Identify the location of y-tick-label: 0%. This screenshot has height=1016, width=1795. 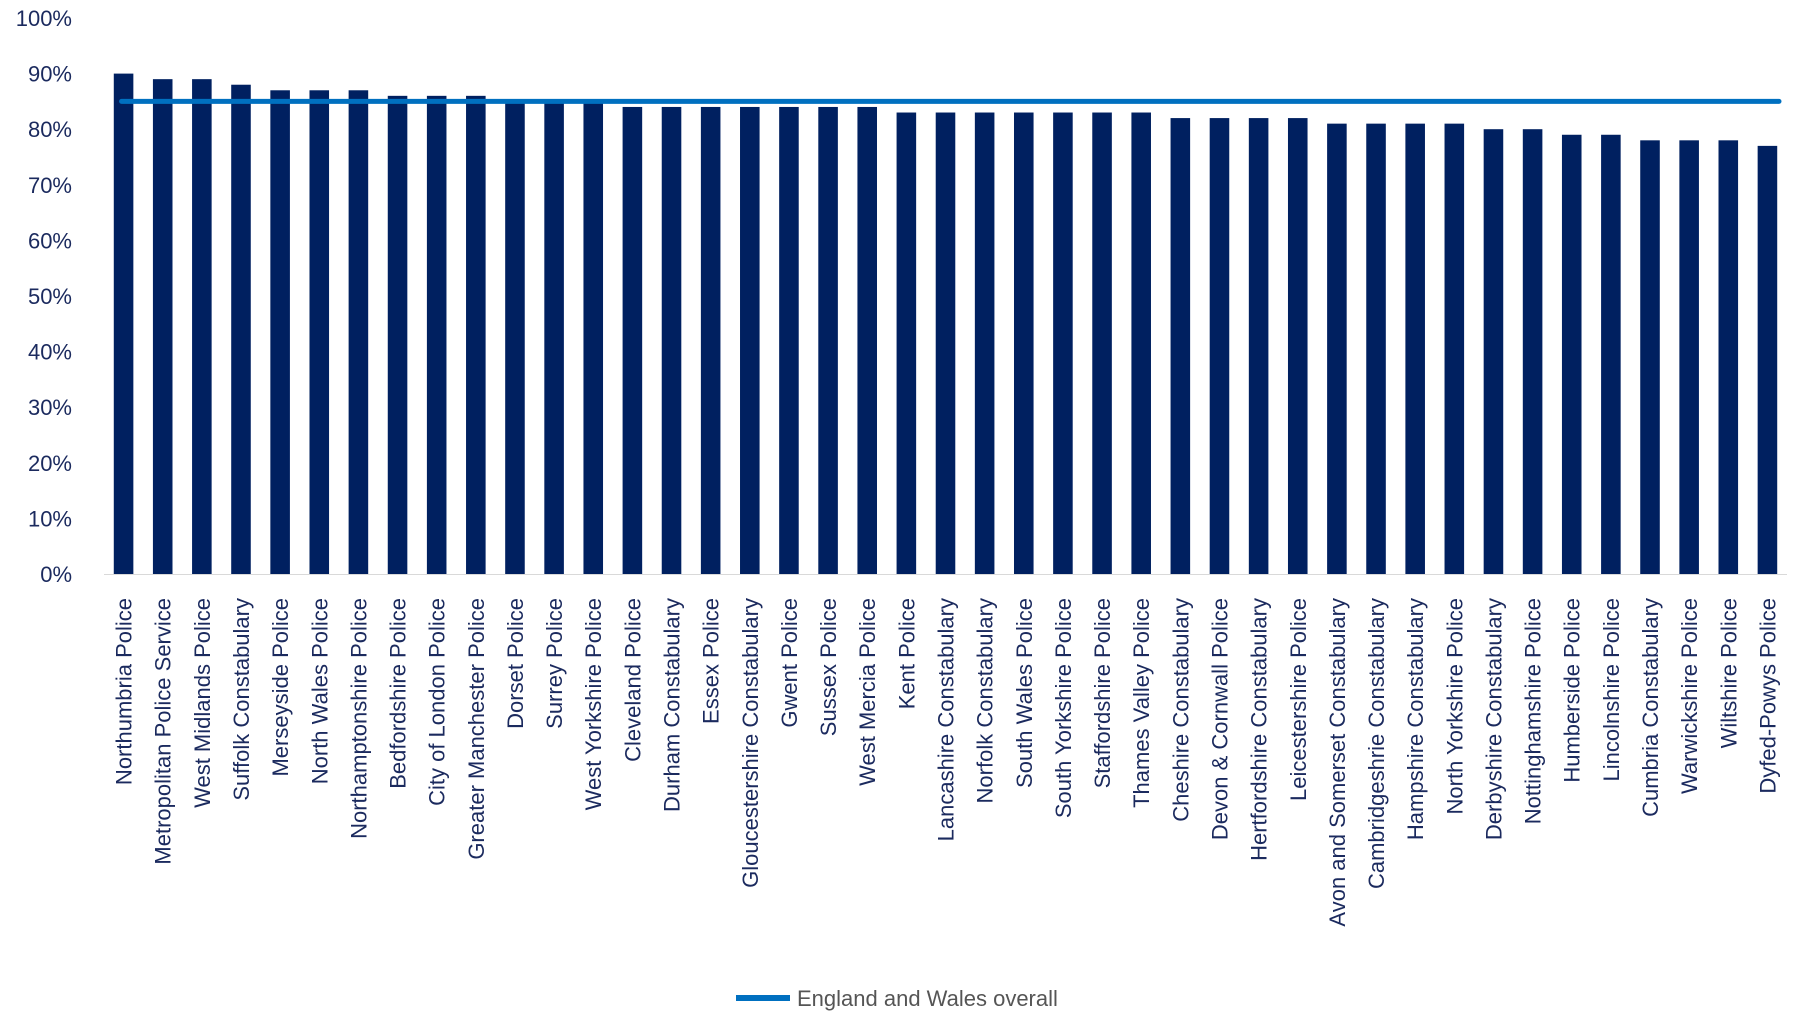
(56, 574).